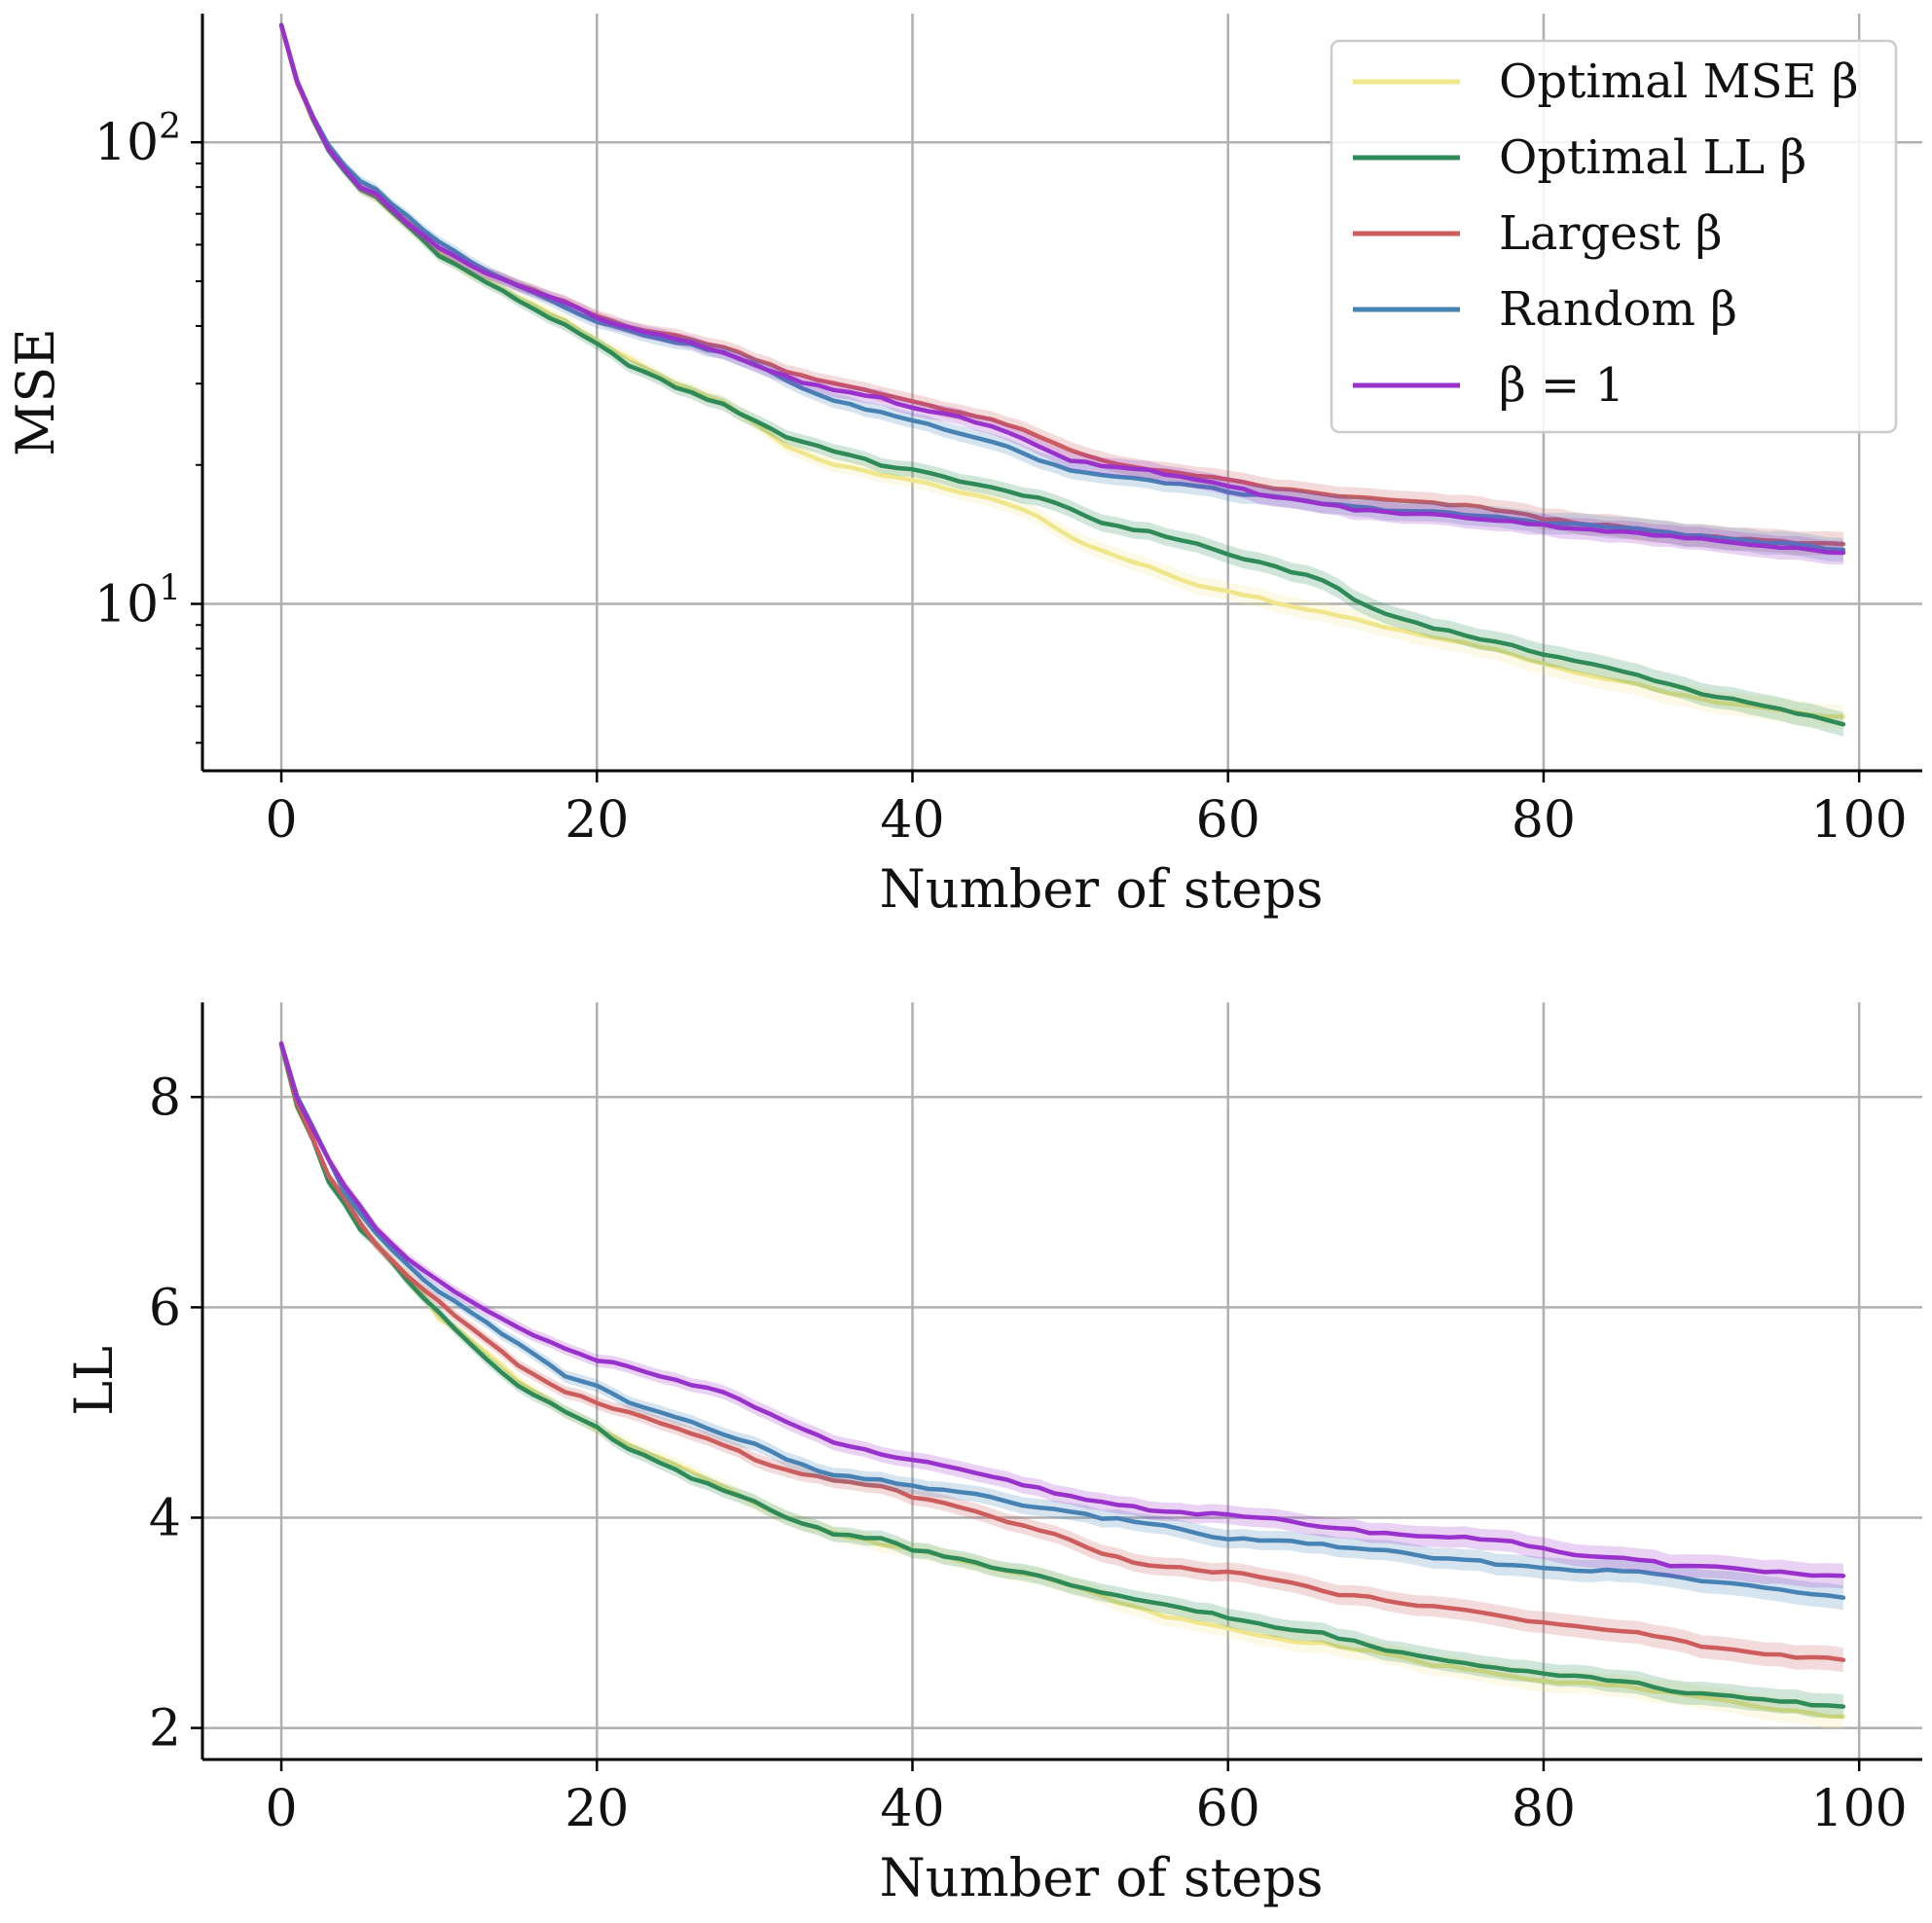  What do you see at coordinates (165, 1729) in the screenshot?
I see `y-tick-label: 2` at bounding box center [165, 1729].